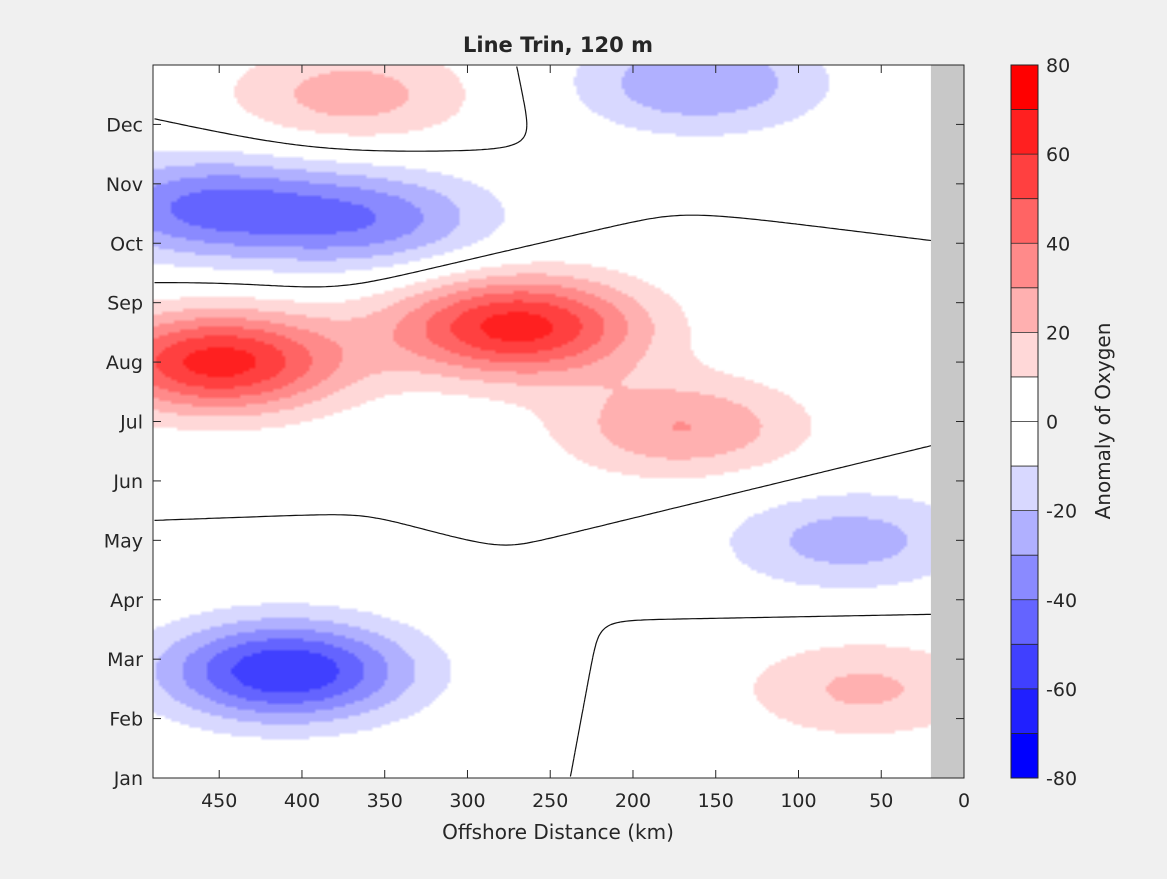  Describe the element at coordinates (385, 801) in the screenshot. I see `x-tick-label: 350` at that location.